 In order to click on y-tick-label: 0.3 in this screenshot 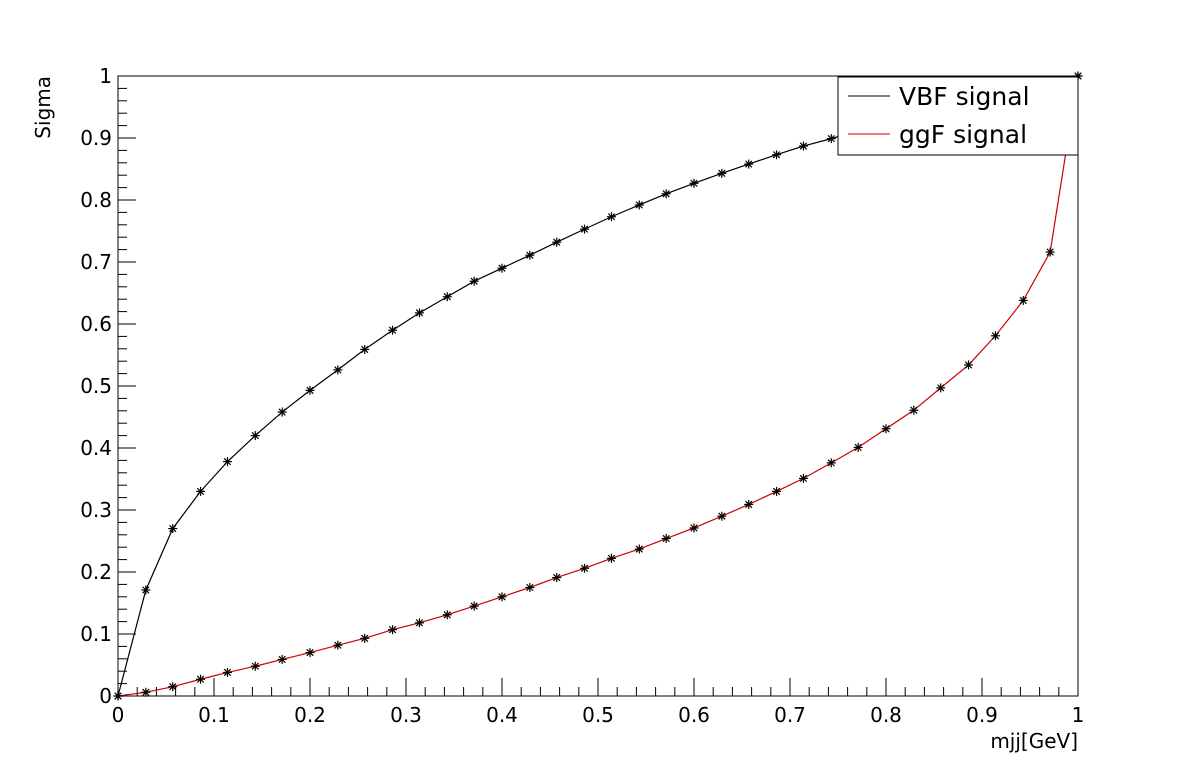, I will do `click(96, 510)`.